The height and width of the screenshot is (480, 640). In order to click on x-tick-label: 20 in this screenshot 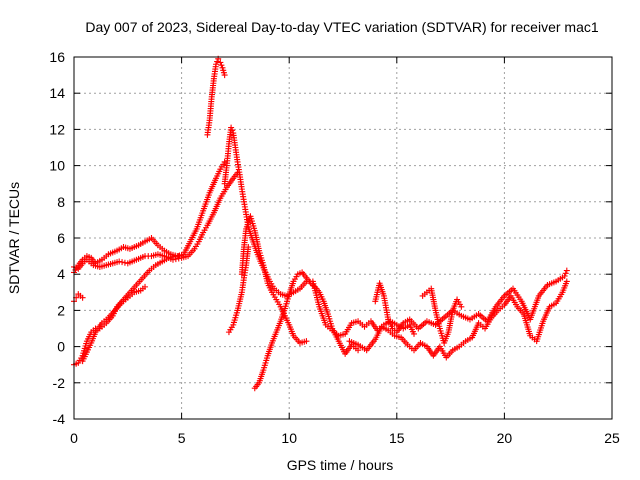, I will do `click(505, 438)`.